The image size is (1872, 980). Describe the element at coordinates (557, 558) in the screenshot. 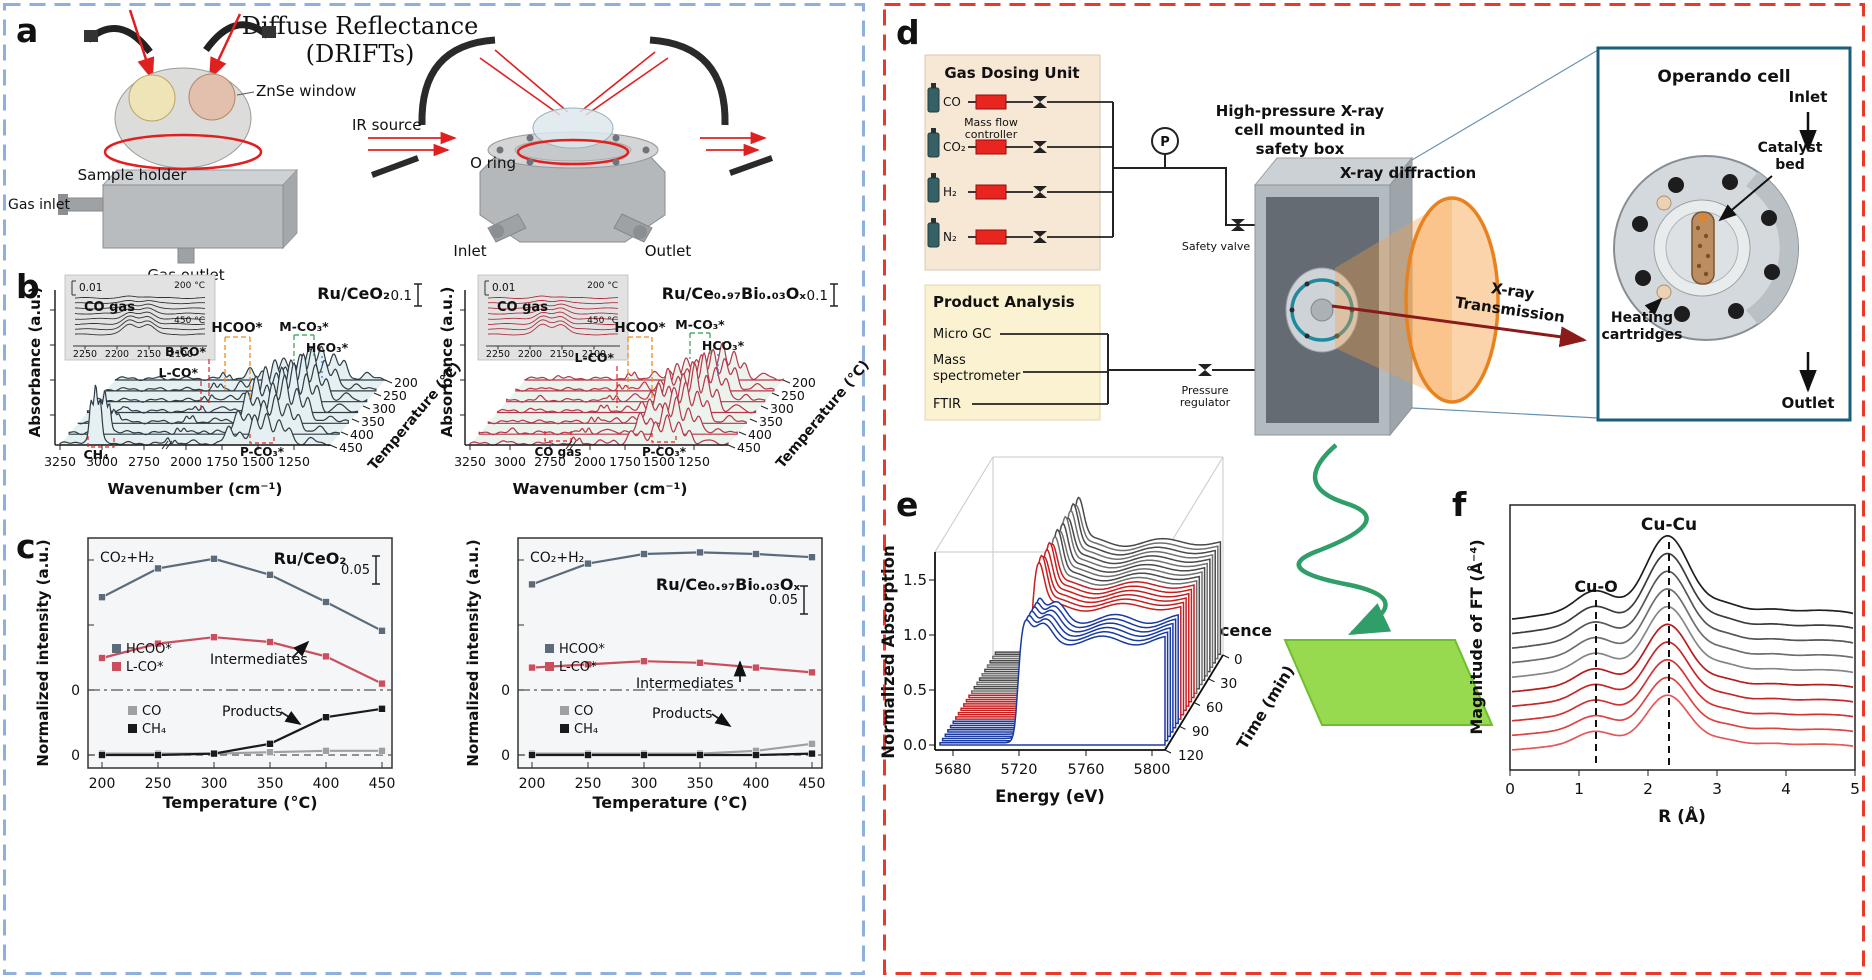

I see `condition-label: CO₂+H₂` at that location.